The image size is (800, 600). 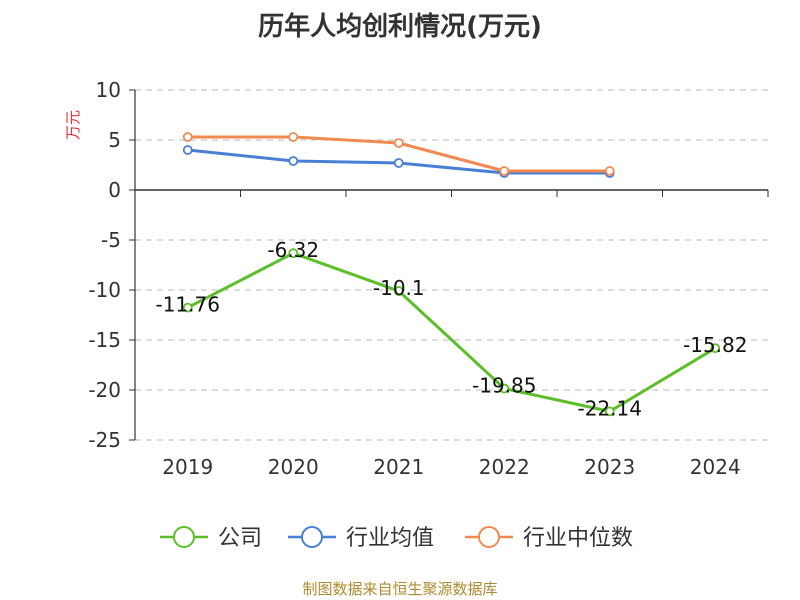 What do you see at coordinates (578, 538) in the screenshot?
I see `legend-label: 行业中位数` at bounding box center [578, 538].